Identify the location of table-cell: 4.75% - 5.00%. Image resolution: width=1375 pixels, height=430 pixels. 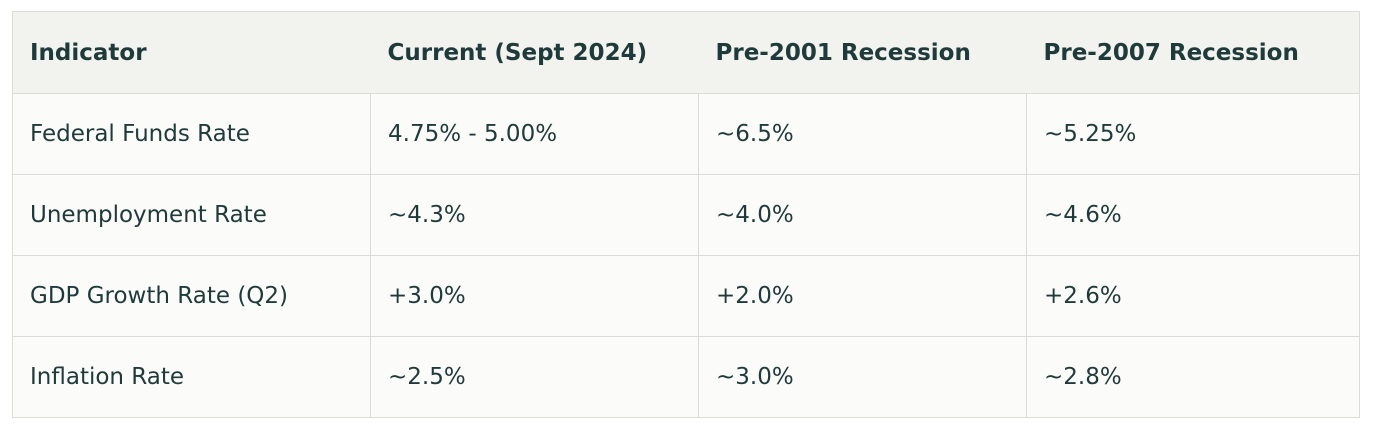
(534, 134).